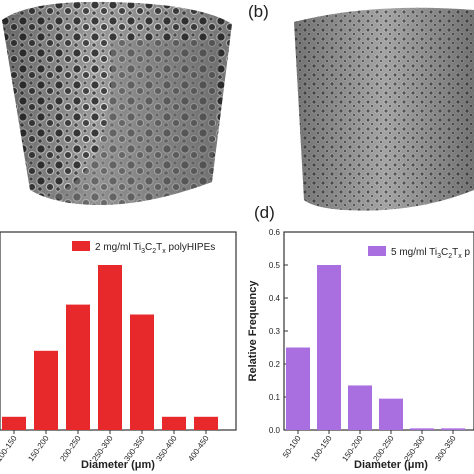 The width and height of the screenshot is (474, 474). Describe the element at coordinates (155, 248) in the screenshot. I see `legend-label: 2 mg/ml Ti3C2Tx polyHIPEs` at that location.